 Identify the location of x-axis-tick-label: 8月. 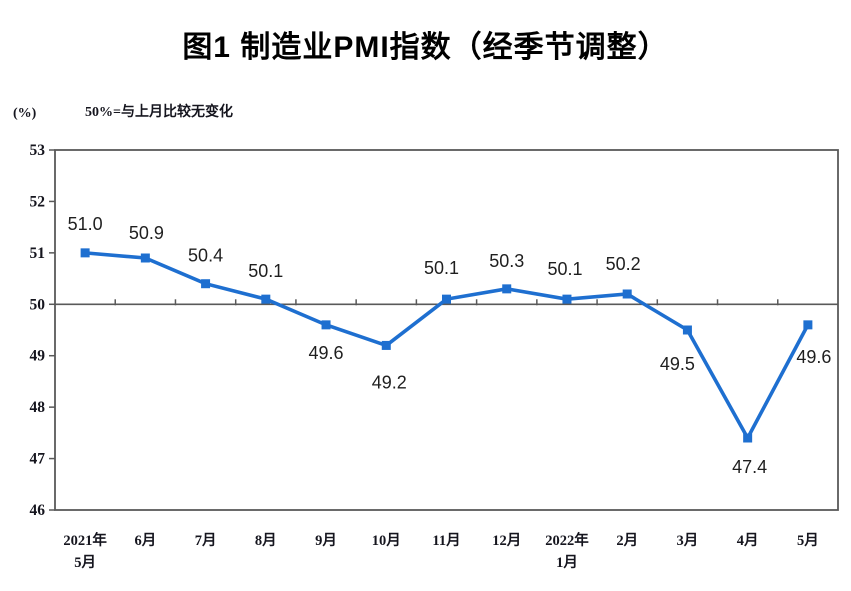
(266, 540).